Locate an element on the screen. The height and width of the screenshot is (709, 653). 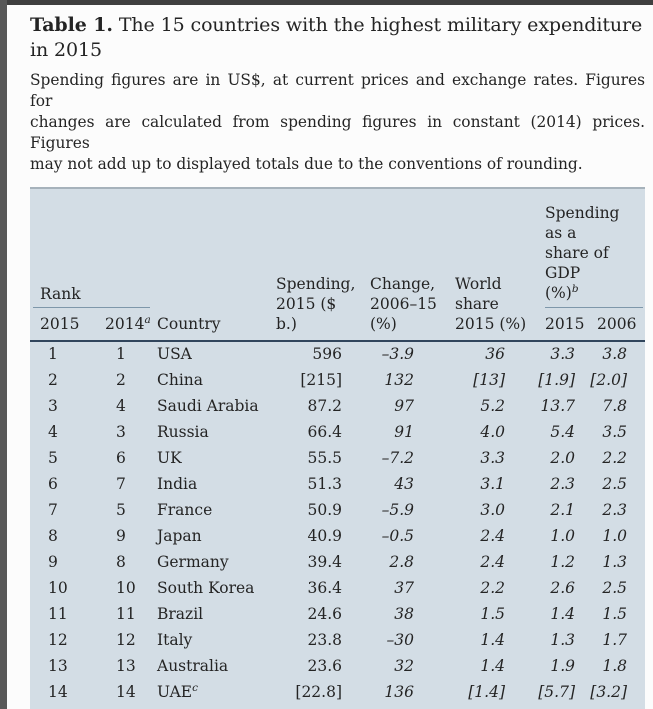
cell-country: UAEc is located at coordinates (177, 691).